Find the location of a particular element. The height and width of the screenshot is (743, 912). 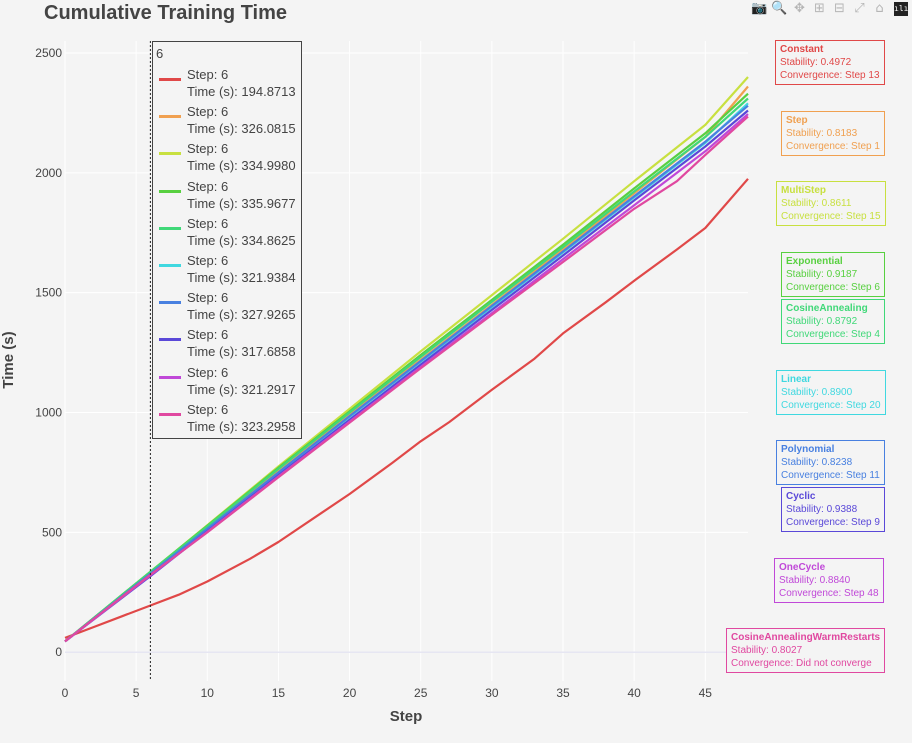

hover-text: Step: 6 Time (s): 334.8625 is located at coordinates (241, 232).